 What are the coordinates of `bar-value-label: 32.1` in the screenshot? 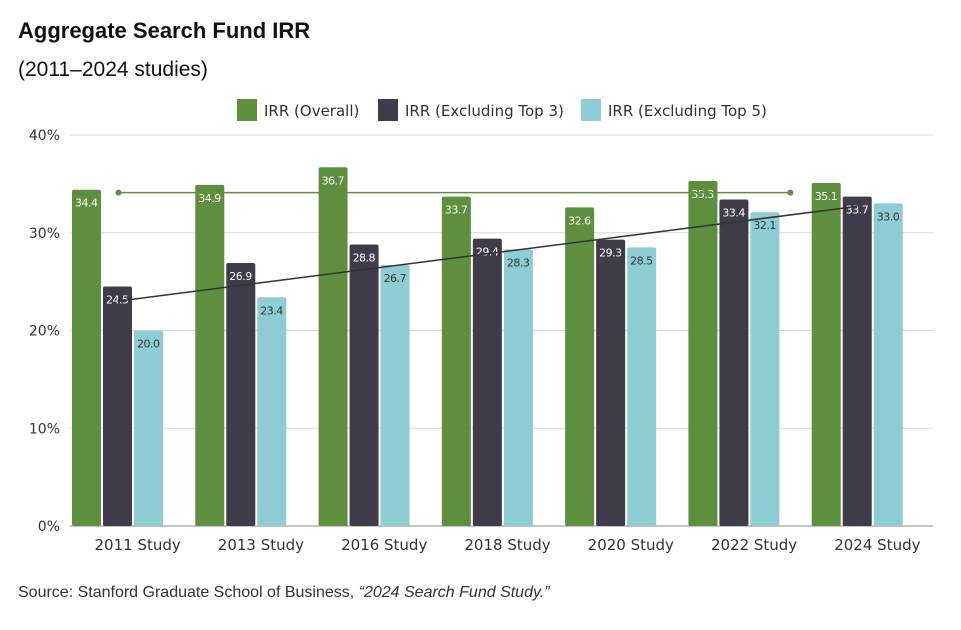 It's located at (764, 225).